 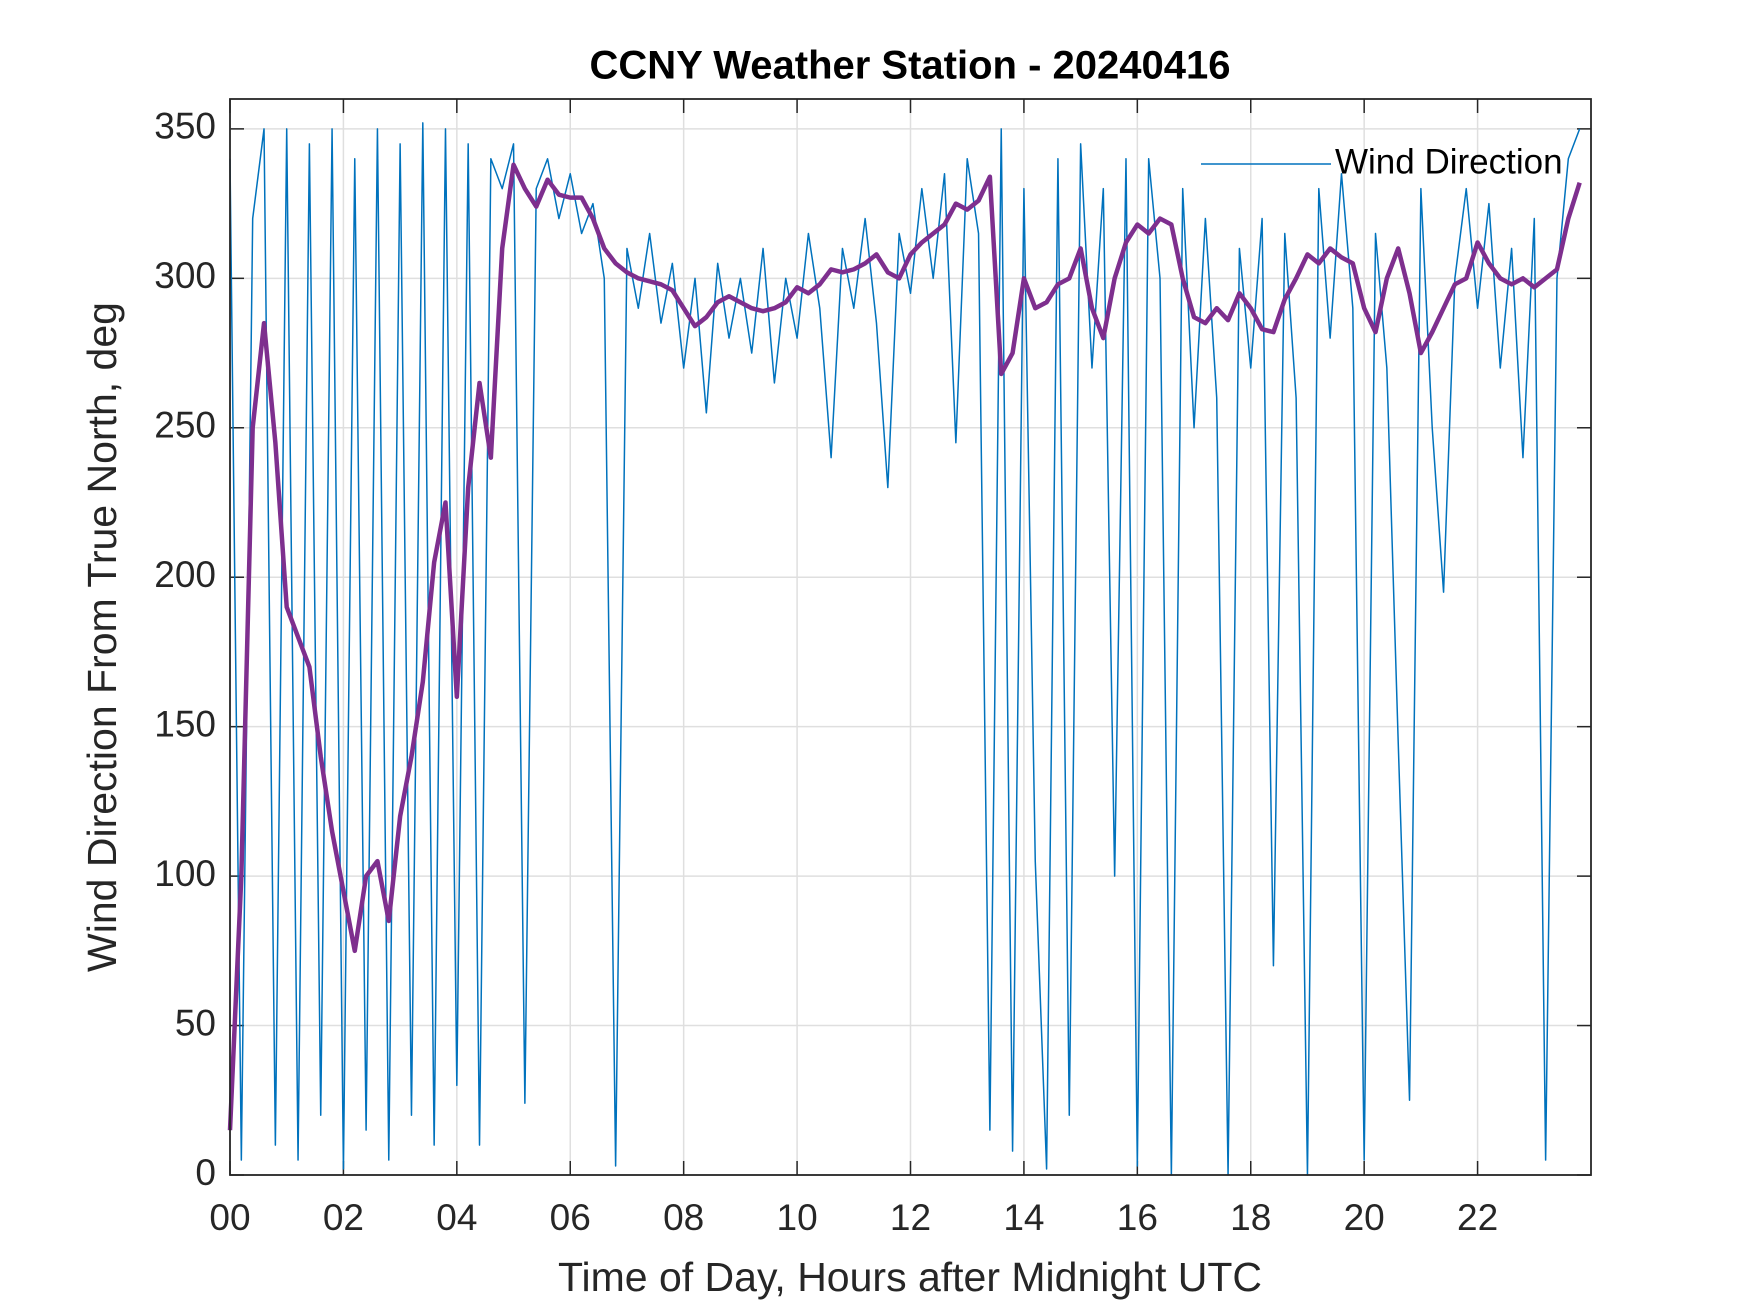 I want to click on x-tick-label: 10, so click(x=797, y=1217).